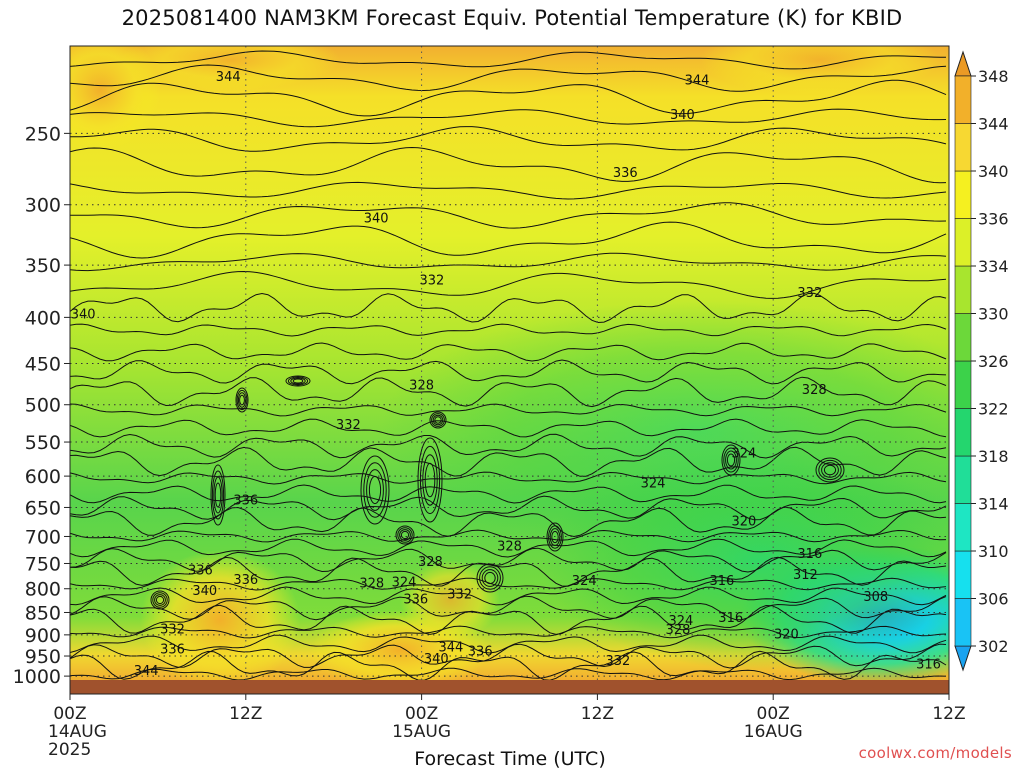 This screenshot has height=768, width=1024. I want to click on colorbar-max-arrow, so click(963, 63).